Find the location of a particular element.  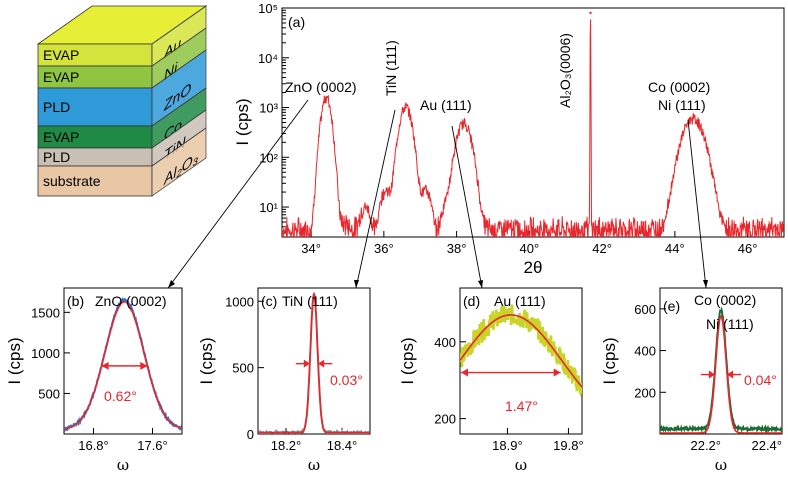

panel-b-label: (b) is located at coordinates (75, 301).